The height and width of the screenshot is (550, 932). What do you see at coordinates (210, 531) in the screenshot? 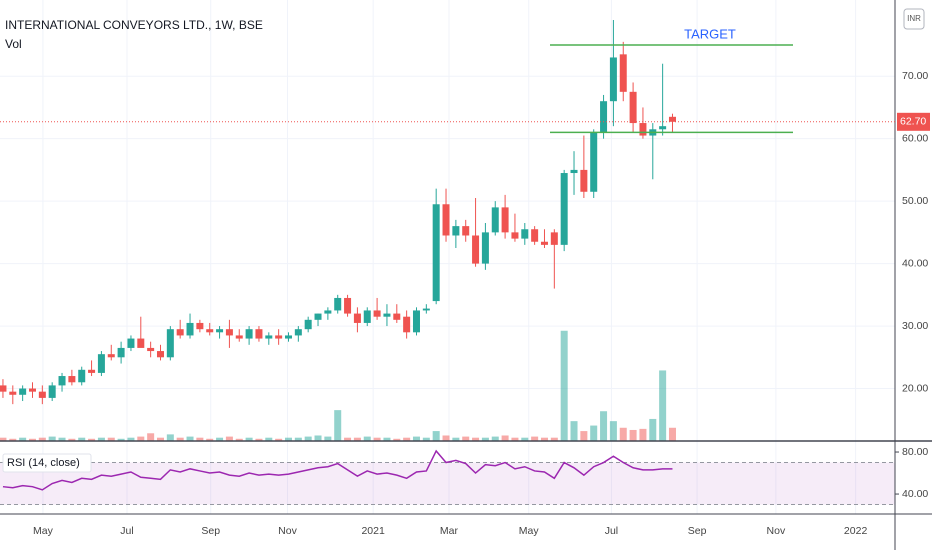
I see `x-tick-label: Sep` at bounding box center [210, 531].